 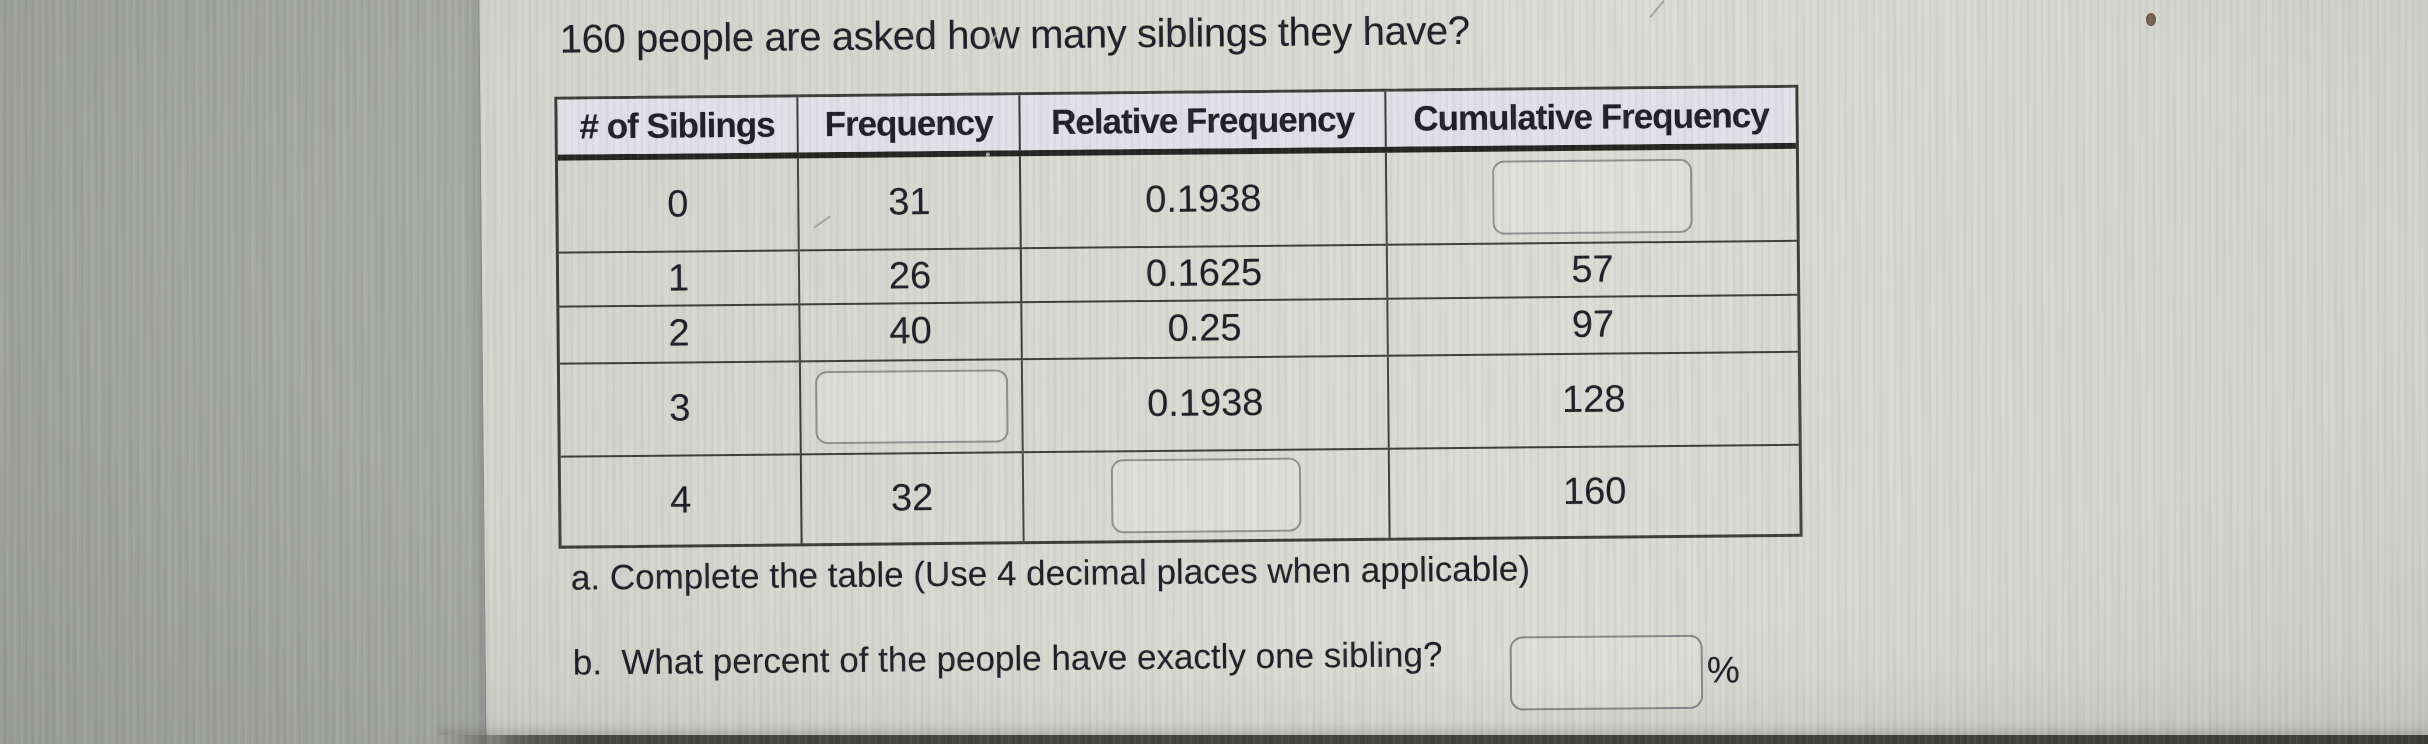 What do you see at coordinates (1590, 117) in the screenshot?
I see `column-header-cumulative-frequency: Cumulative Frequency` at bounding box center [1590, 117].